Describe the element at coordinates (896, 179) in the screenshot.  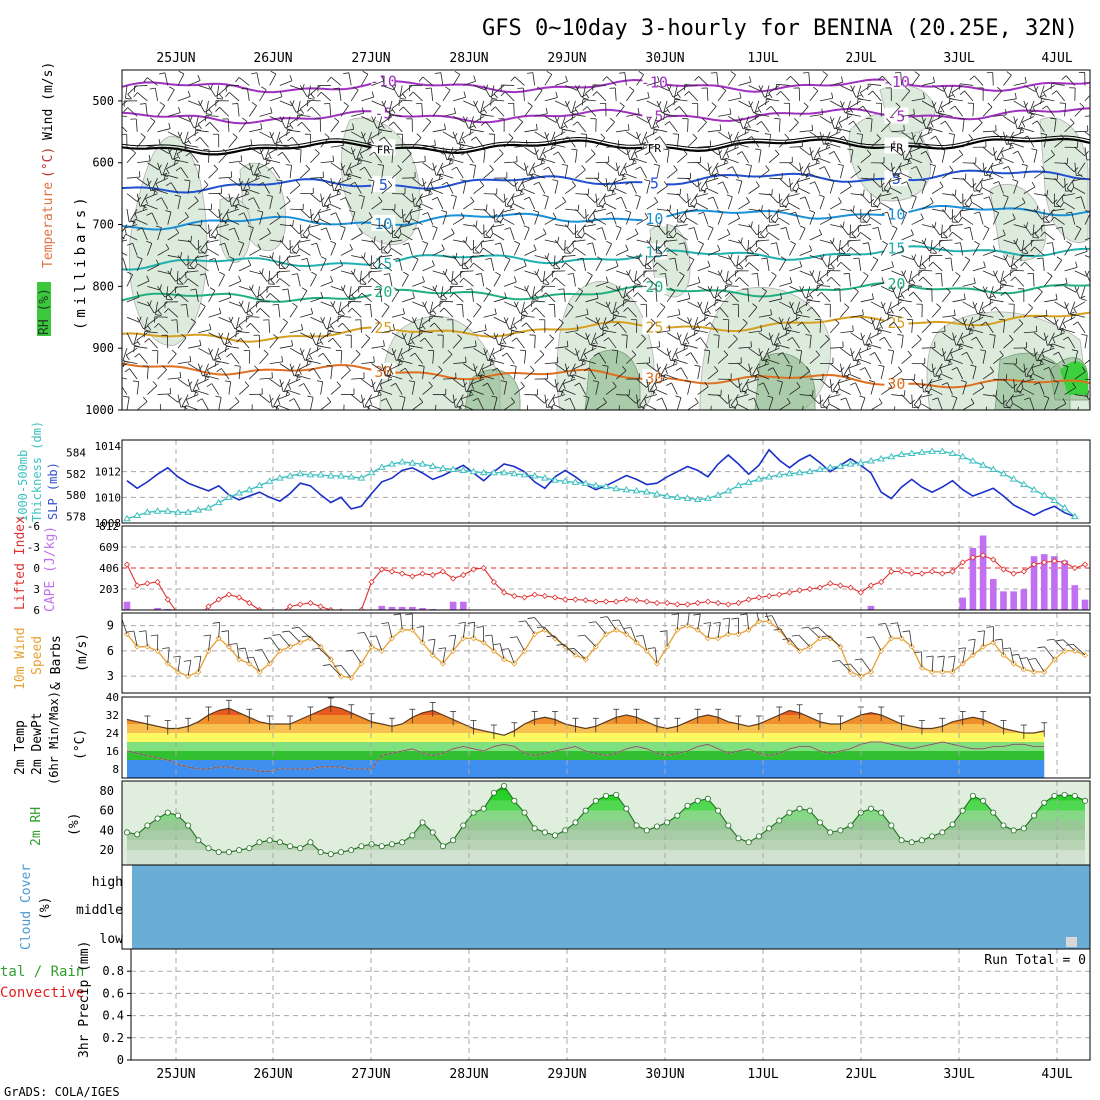
I see `isotherm-label-5-2: 5` at that location.